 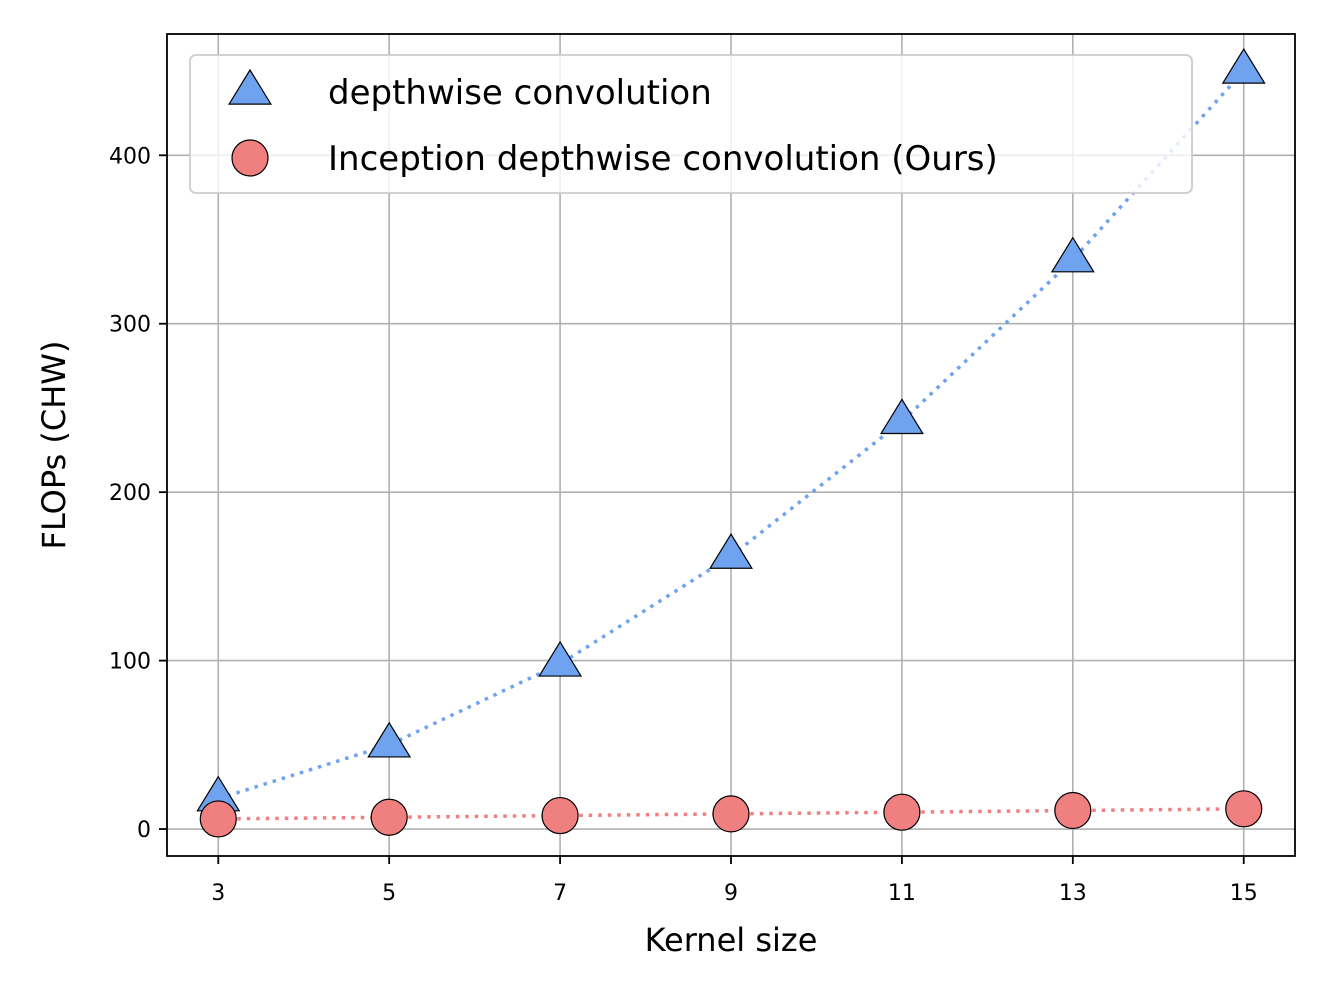 I want to click on x-tick-label: 15, so click(x=1244, y=893).